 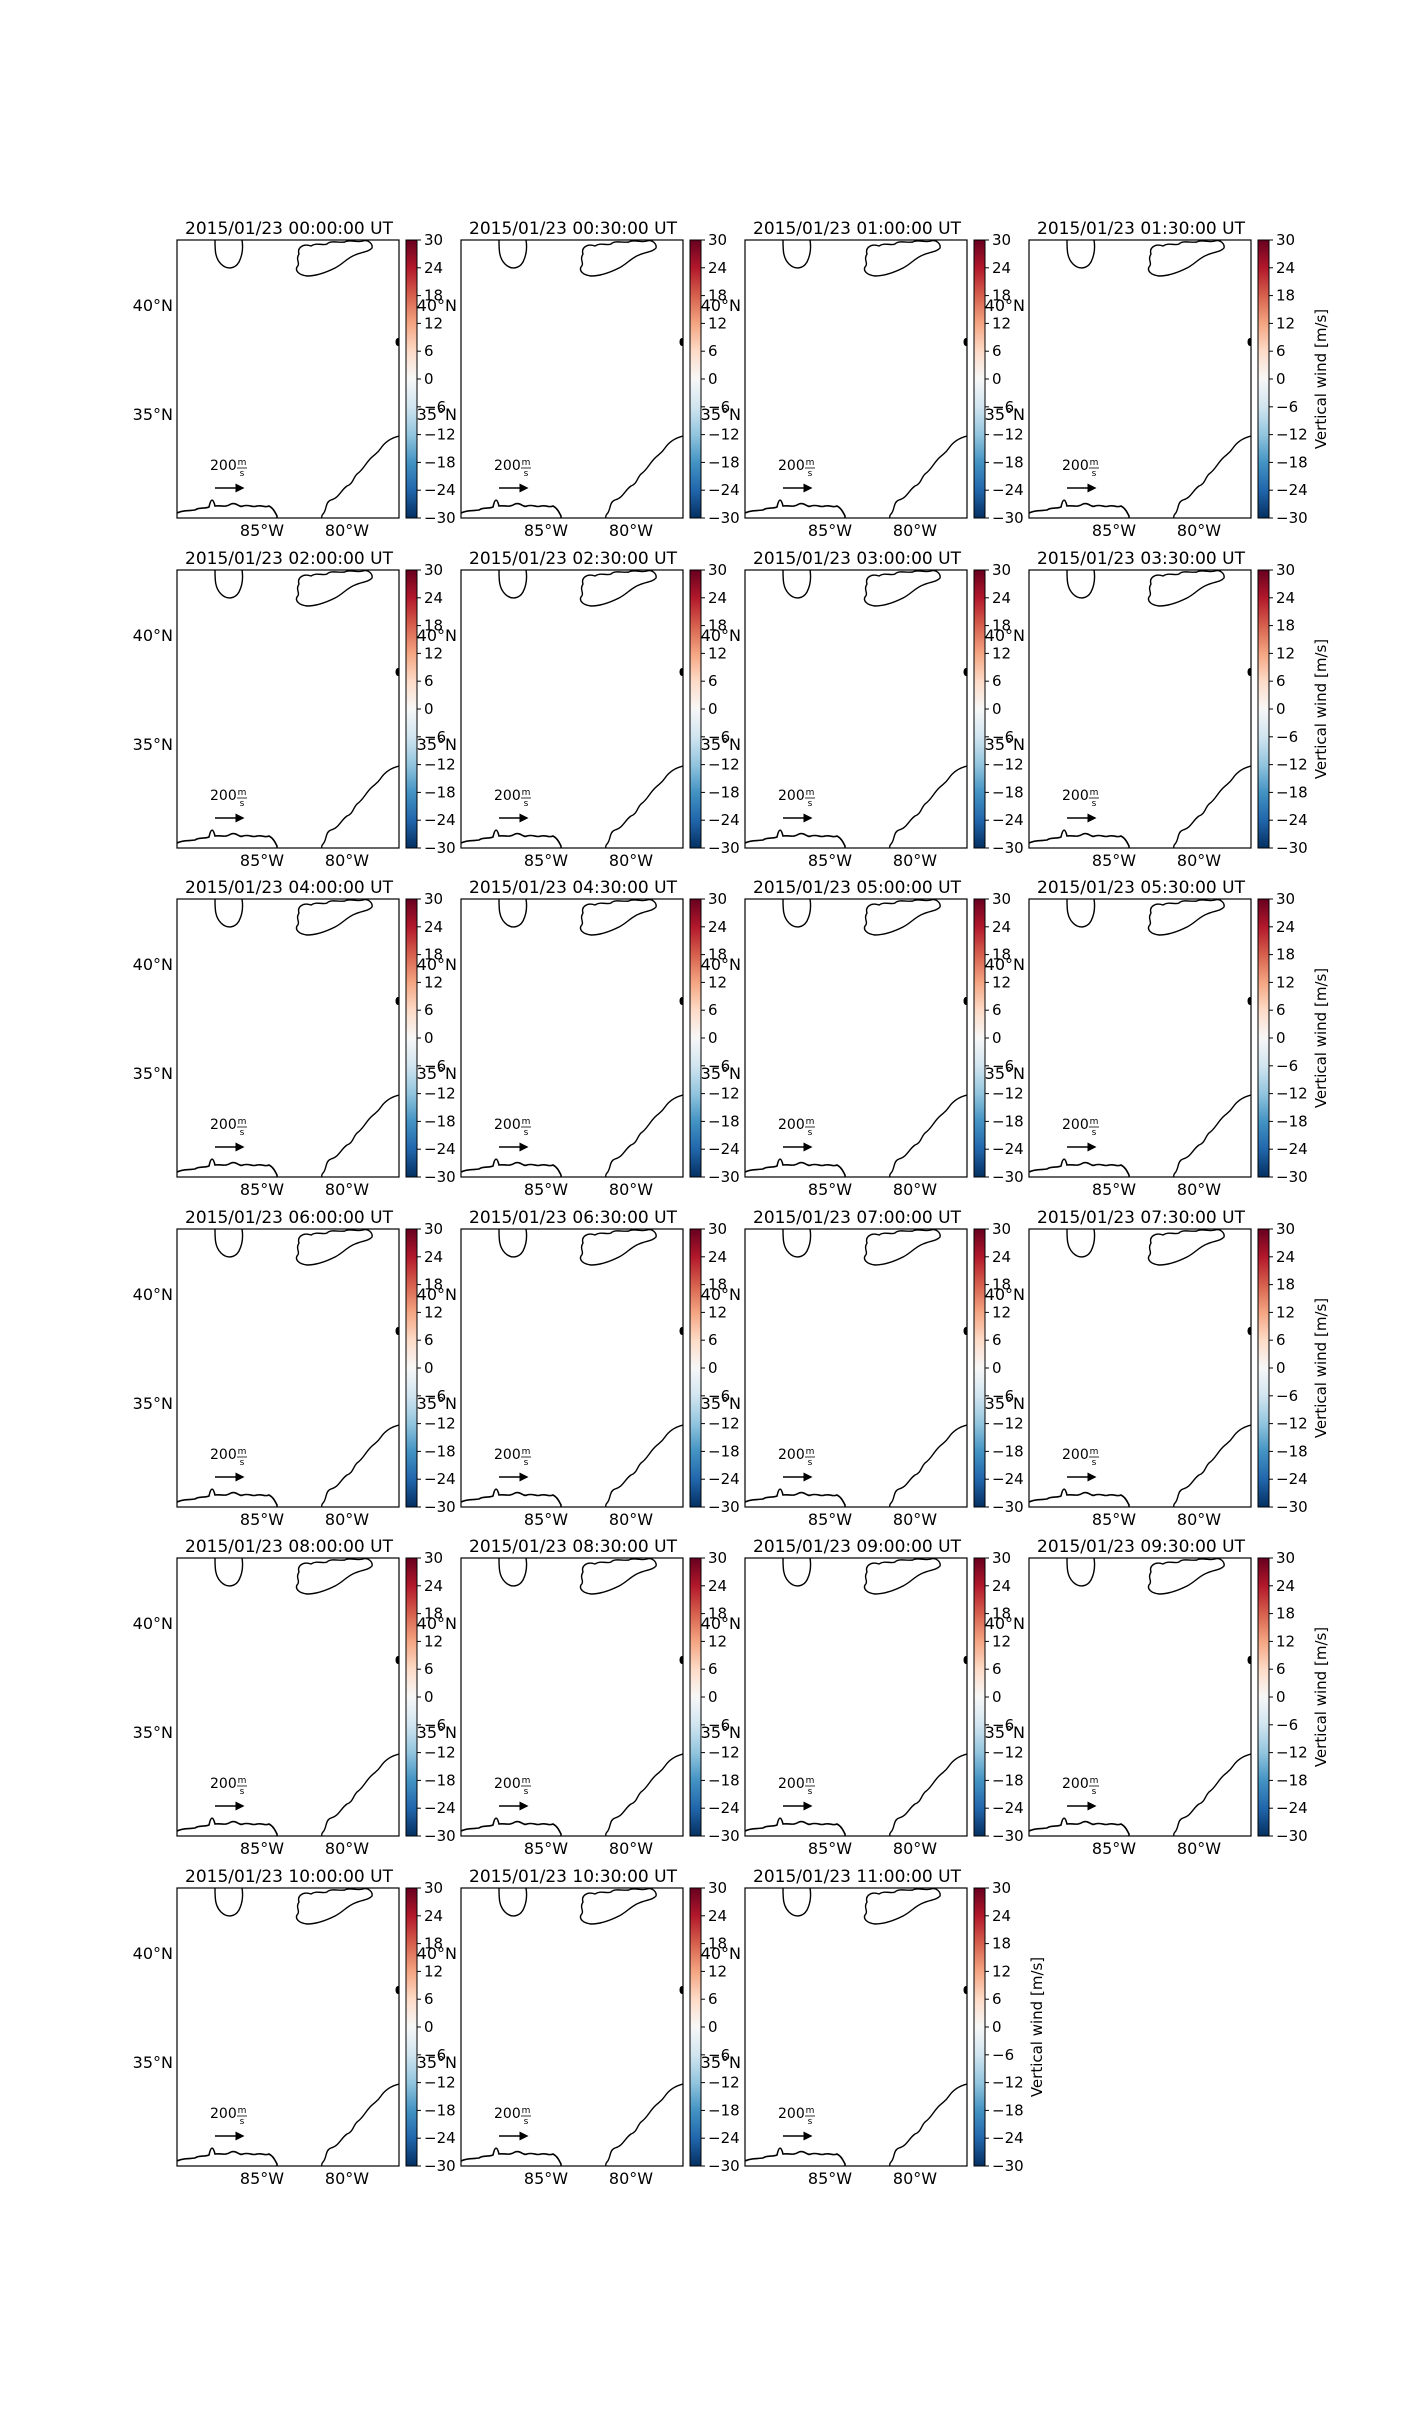 I want to click on lon-tick-label: 85°W, so click(x=546, y=530).